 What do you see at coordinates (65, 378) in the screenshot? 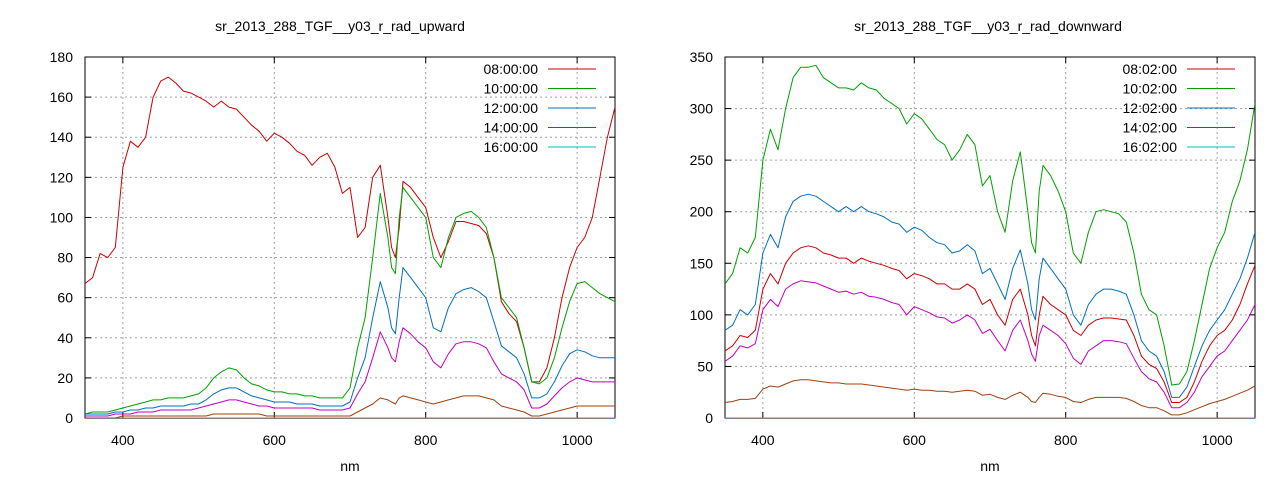
I see `y-tick-label: 20` at bounding box center [65, 378].